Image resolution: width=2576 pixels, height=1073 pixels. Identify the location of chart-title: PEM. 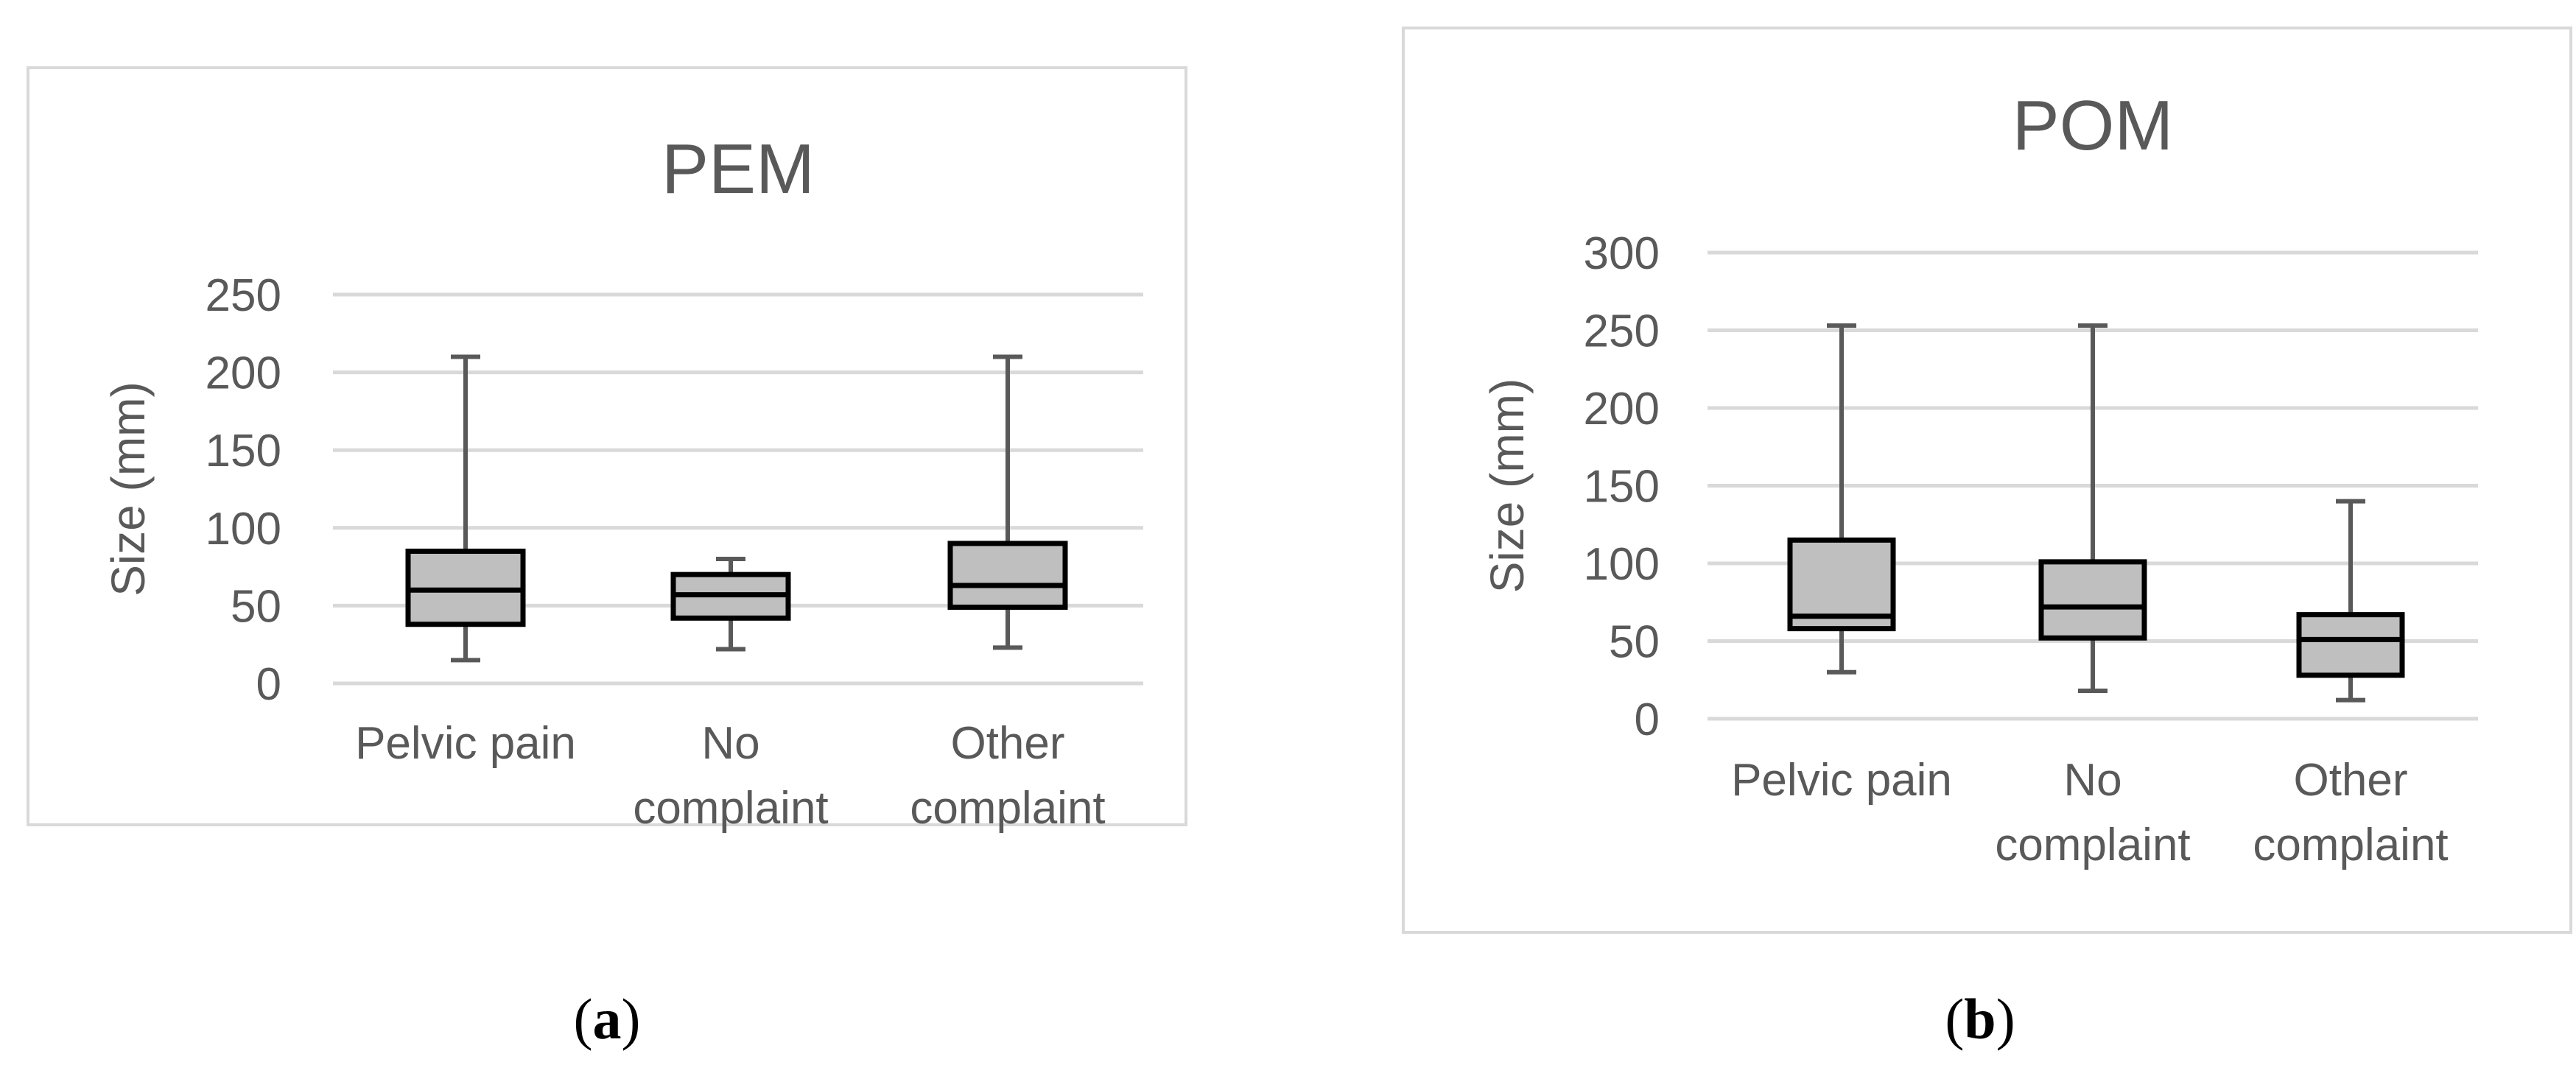
(738, 169).